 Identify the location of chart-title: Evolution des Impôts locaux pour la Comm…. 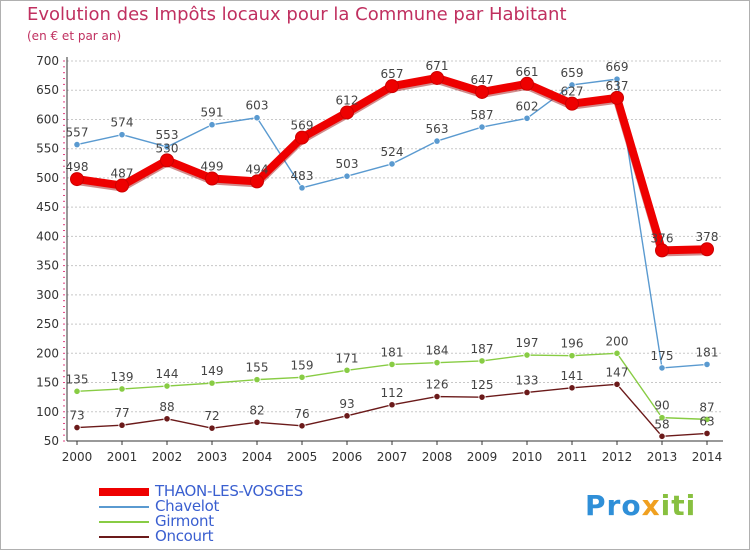
(297, 14).